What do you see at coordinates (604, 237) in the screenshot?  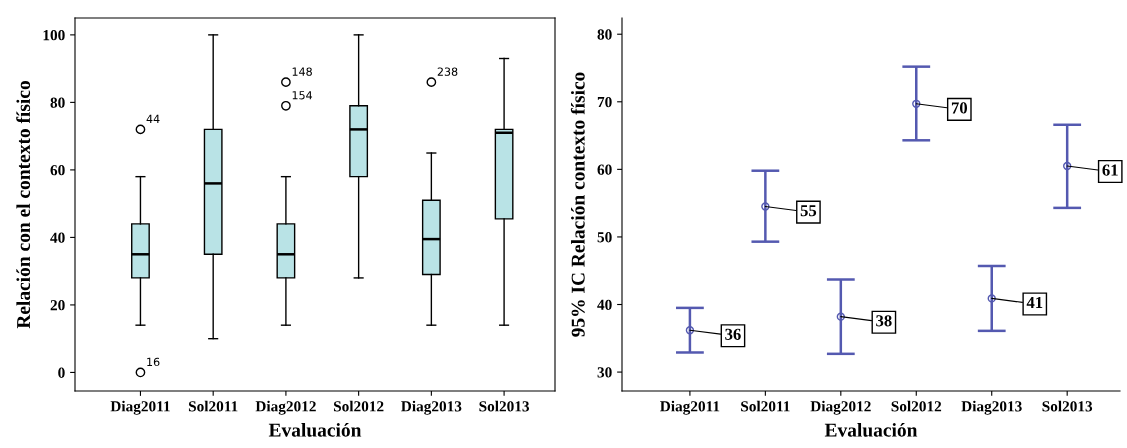 I see `y-tick-label: 50` at bounding box center [604, 237].